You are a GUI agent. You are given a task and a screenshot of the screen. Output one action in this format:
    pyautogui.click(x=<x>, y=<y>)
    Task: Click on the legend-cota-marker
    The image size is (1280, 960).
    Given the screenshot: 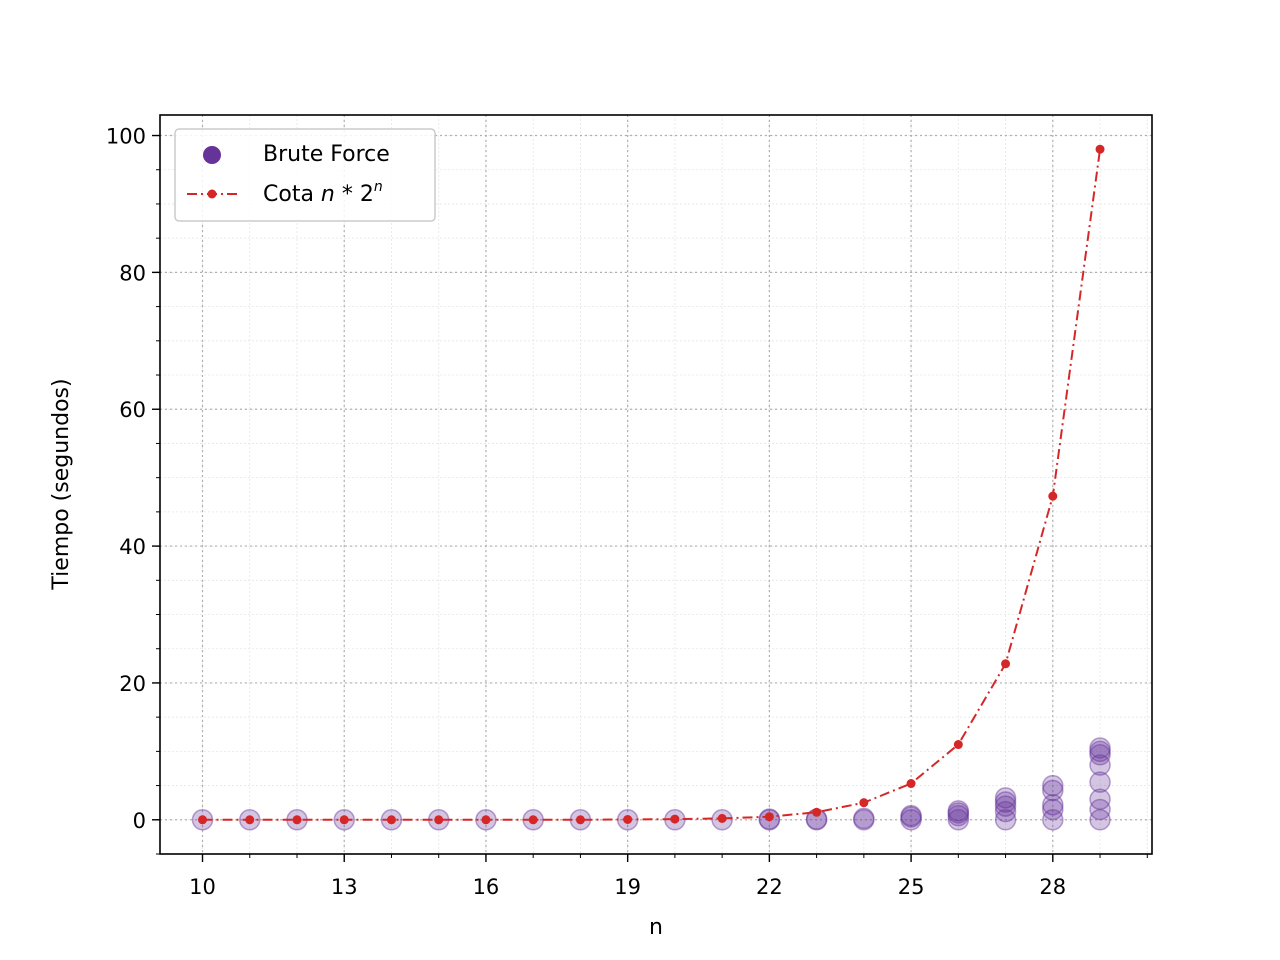 What is the action you would take?
    pyautogui.click(x=212, y=194)
    